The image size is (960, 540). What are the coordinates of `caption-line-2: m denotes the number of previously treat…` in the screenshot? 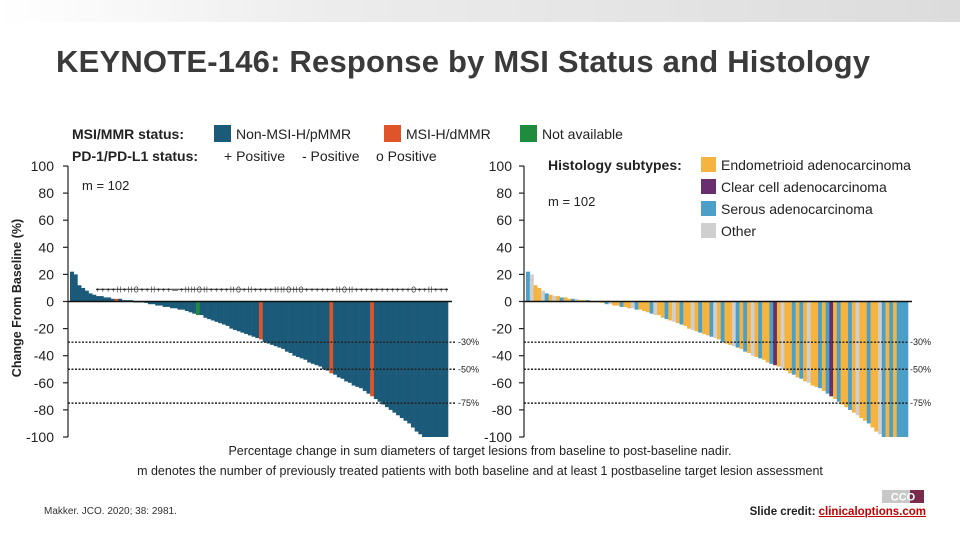 It's located at (480, 471).